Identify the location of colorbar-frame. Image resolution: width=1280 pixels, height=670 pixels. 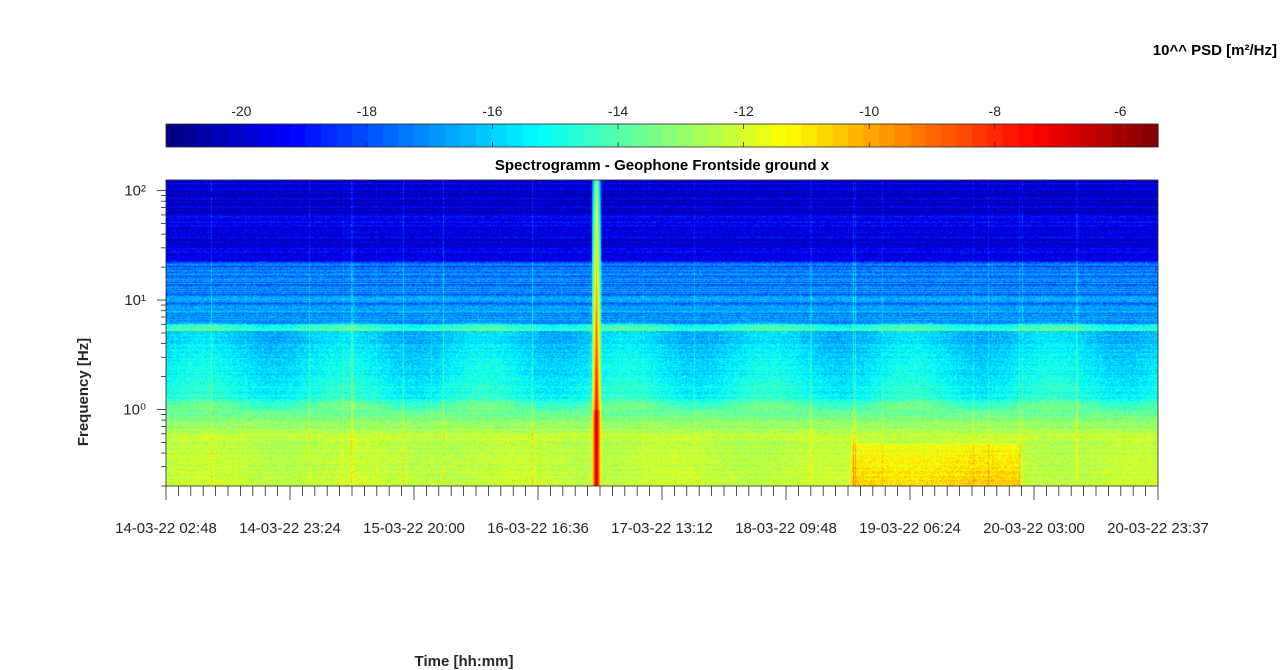
(662, 135).